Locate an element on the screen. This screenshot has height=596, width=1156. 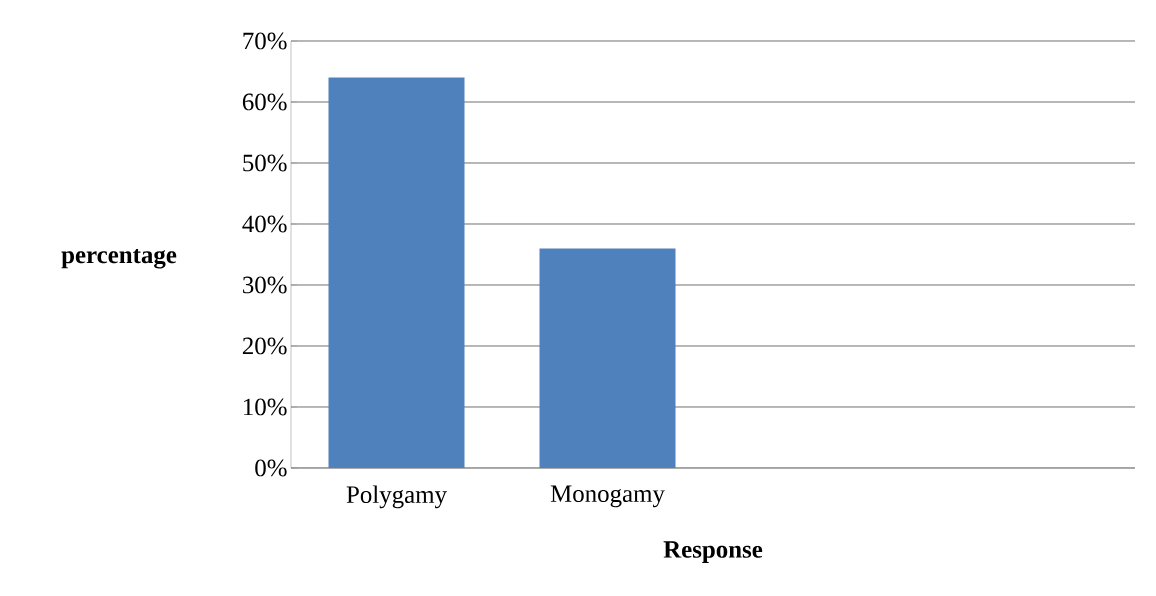
x-tick-label: Polygamy is located at coordinates (396, 497).